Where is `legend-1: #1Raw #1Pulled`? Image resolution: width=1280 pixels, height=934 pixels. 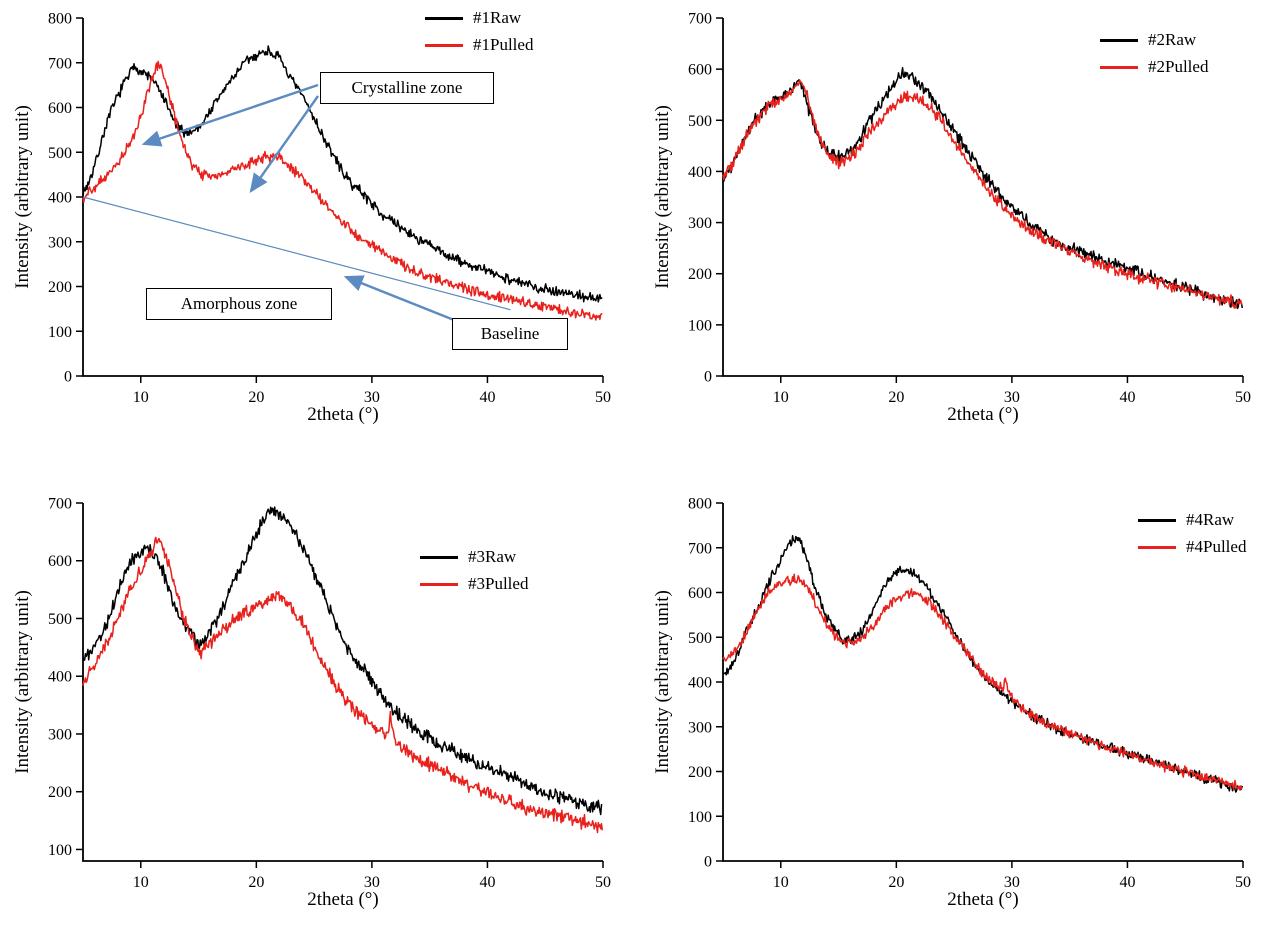 legend-1: #1Raw #1Pulled is located at coordinates (479, 31).